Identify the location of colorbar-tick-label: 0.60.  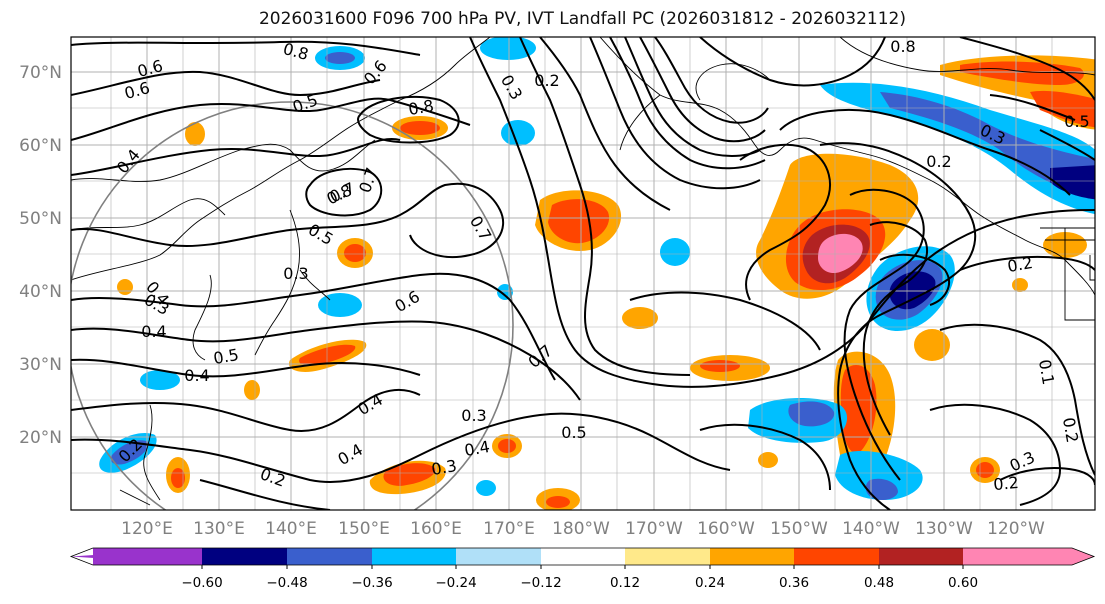
(963, 583).